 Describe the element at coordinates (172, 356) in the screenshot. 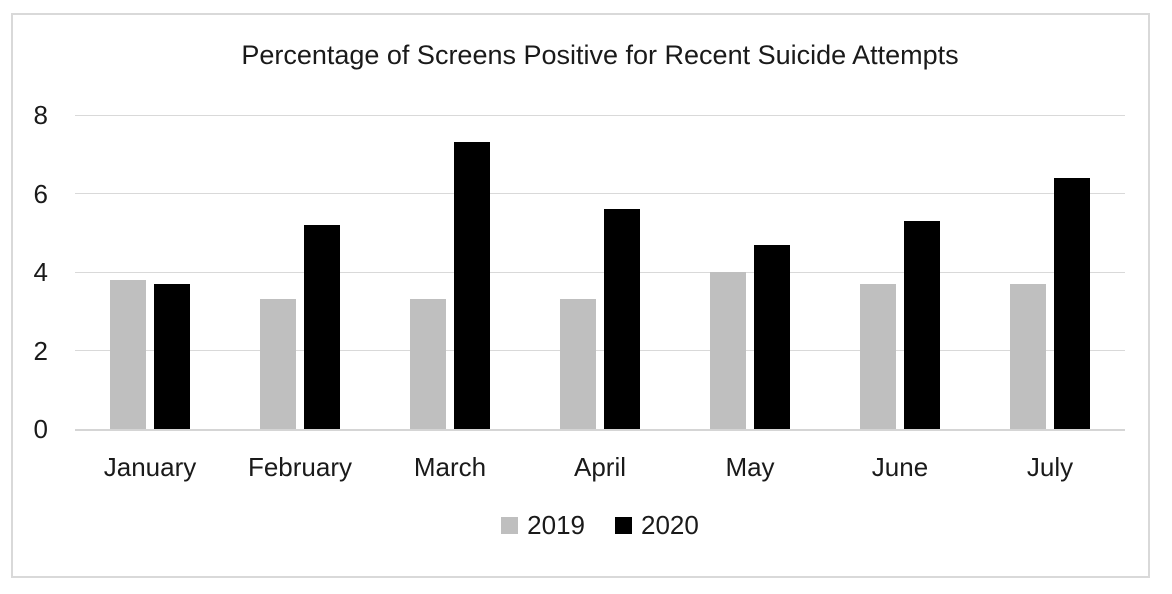

I see `bar-2020-january` at that location.